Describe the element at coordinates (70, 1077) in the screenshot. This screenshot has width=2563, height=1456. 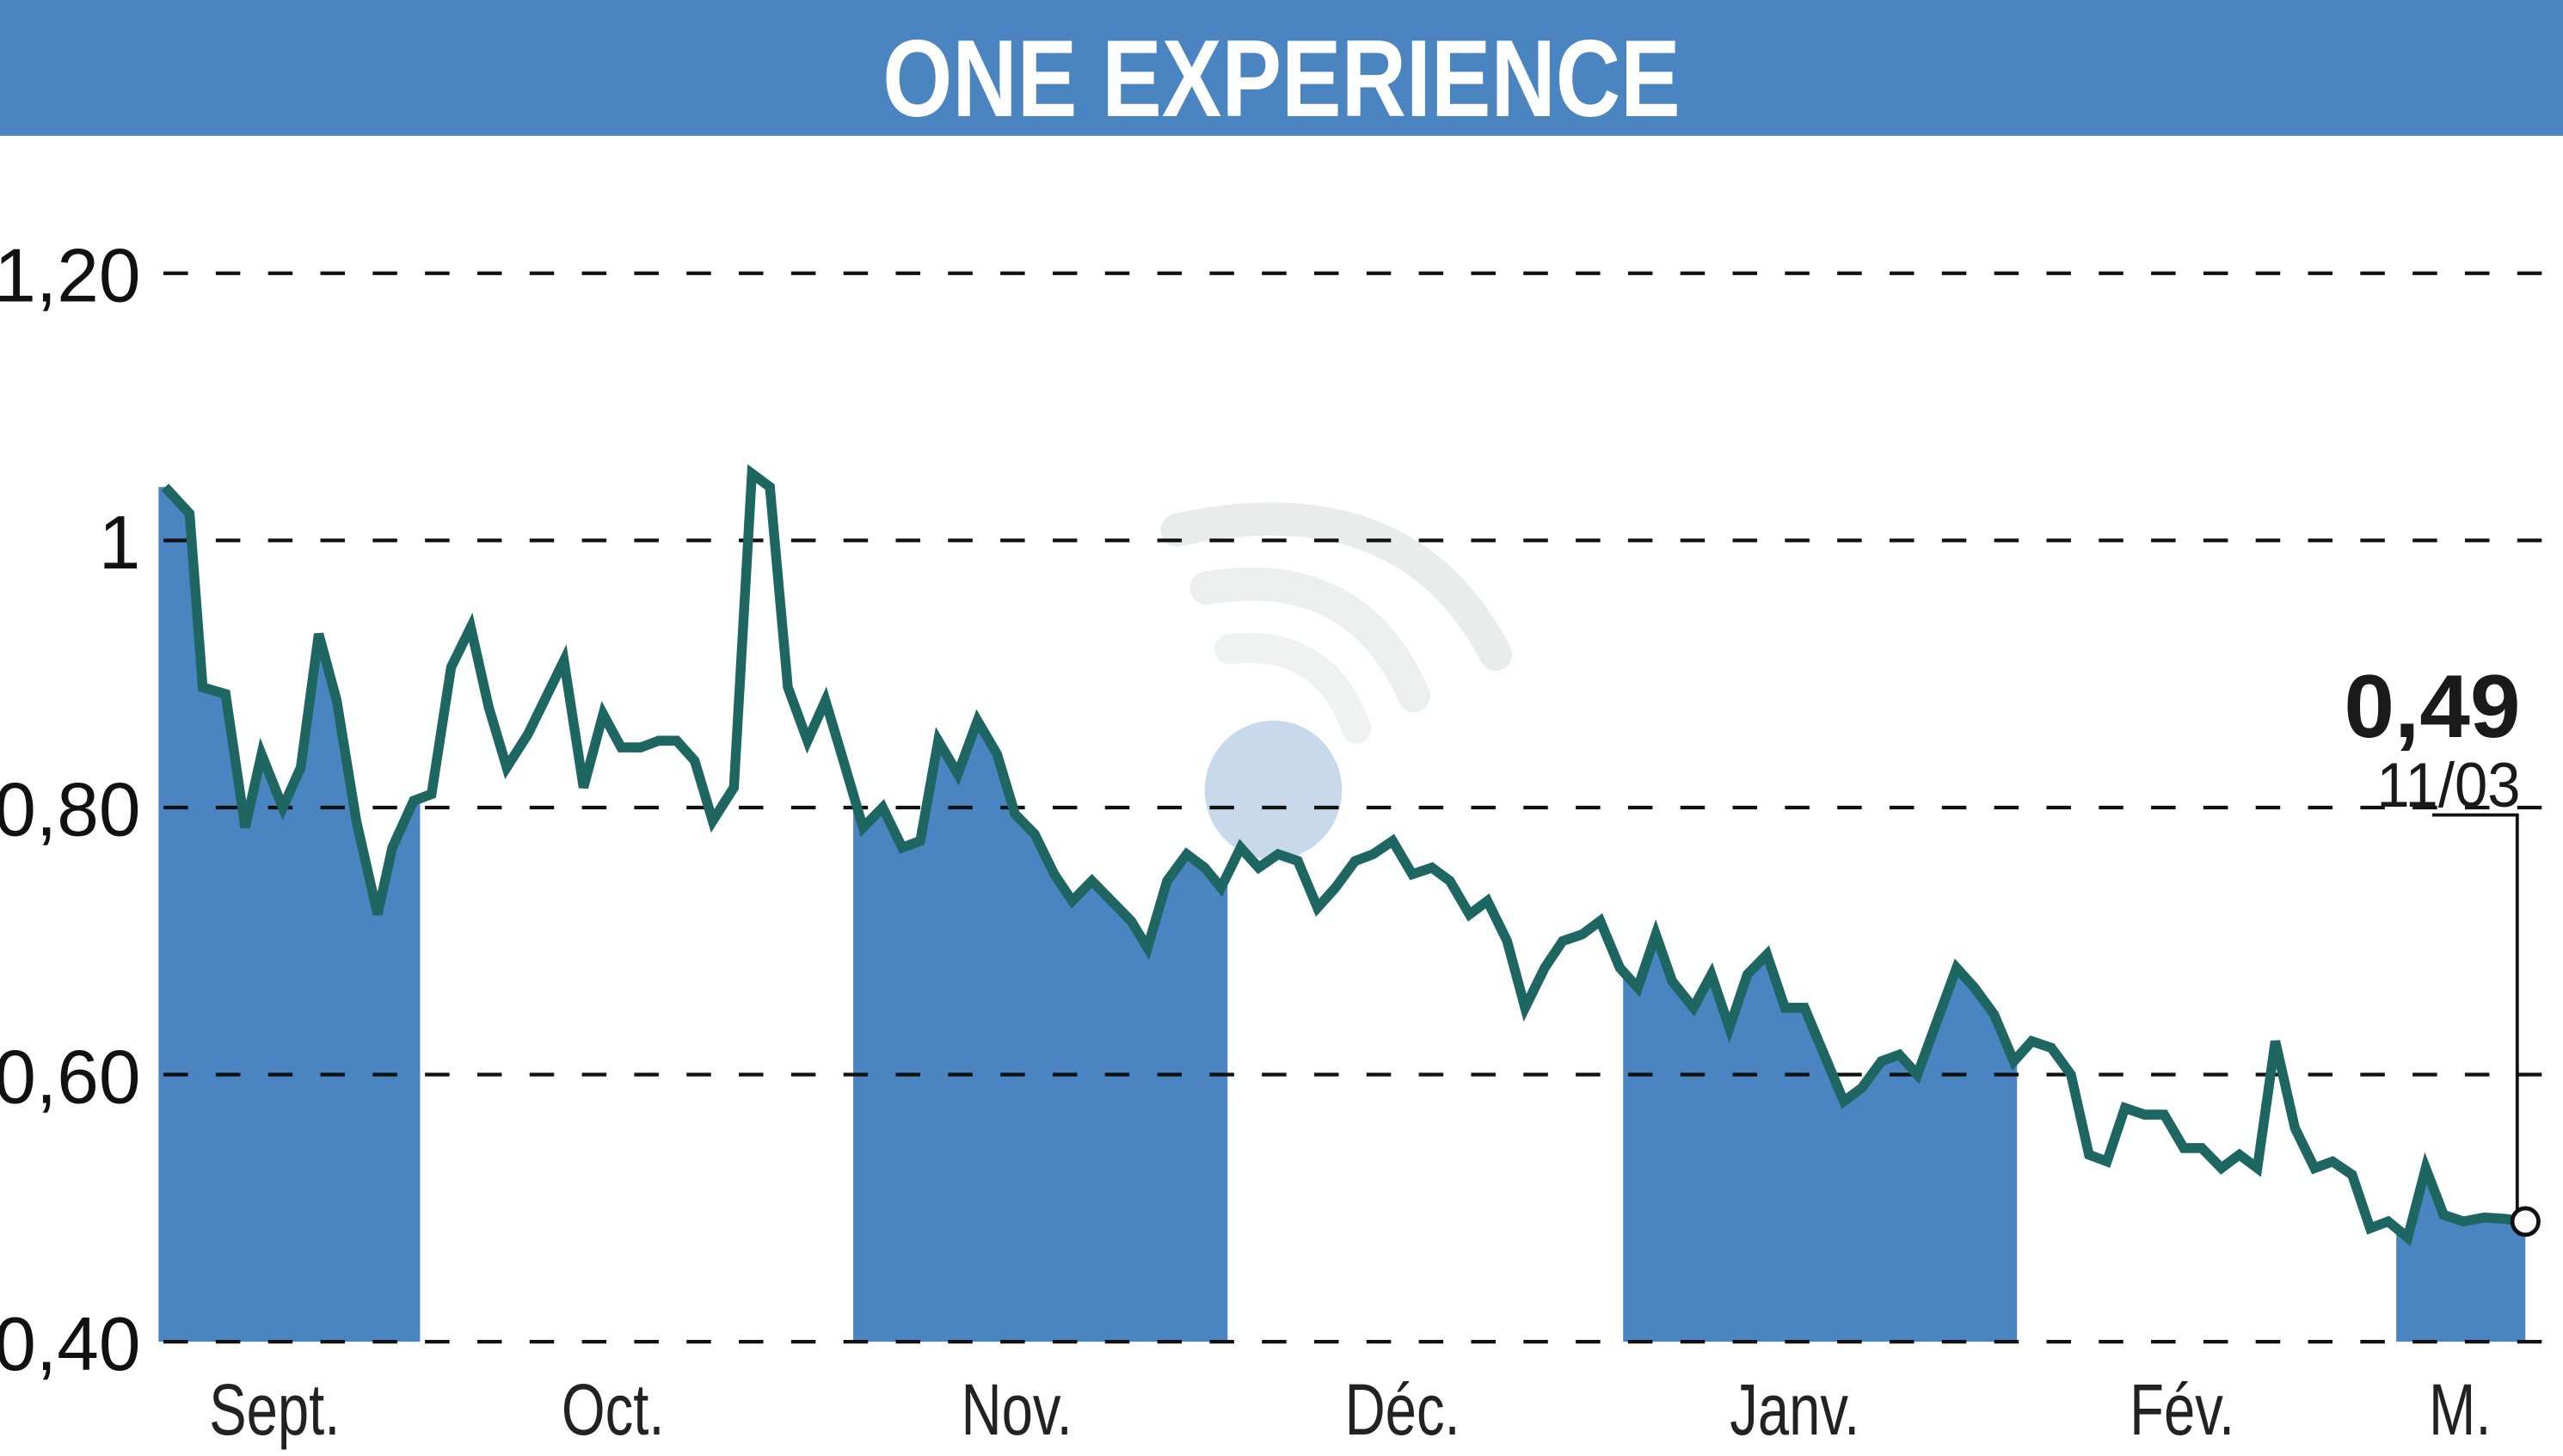
I see `y-tick-label: 0,60` at that location.